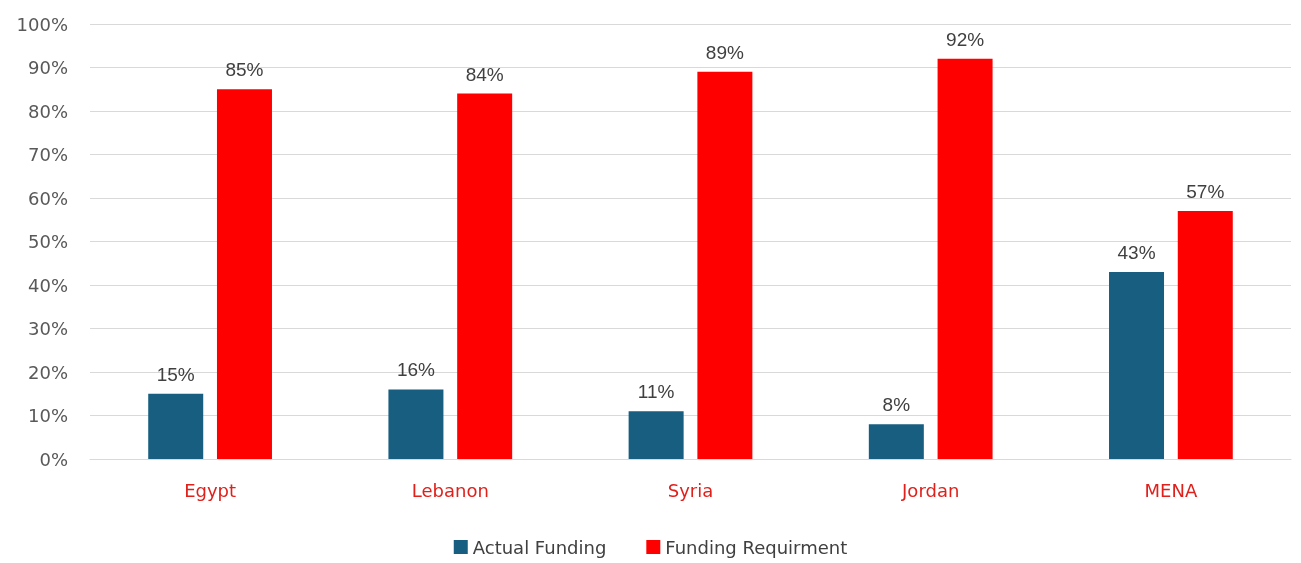 This screenshot has width=1301, height=563. I want to click on data-label: 57%, so click(1205, 192).